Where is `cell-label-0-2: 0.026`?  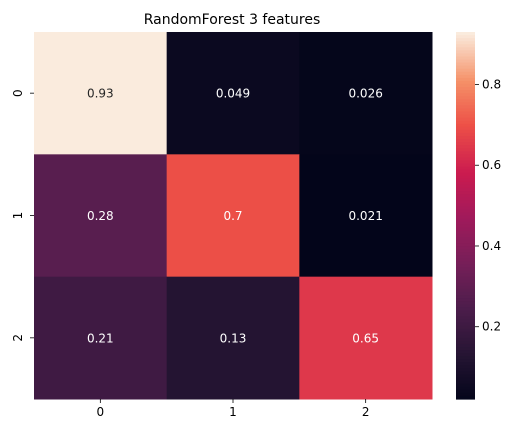
cell-label-0-2: 0.026 is located at coordinates (365, 94).